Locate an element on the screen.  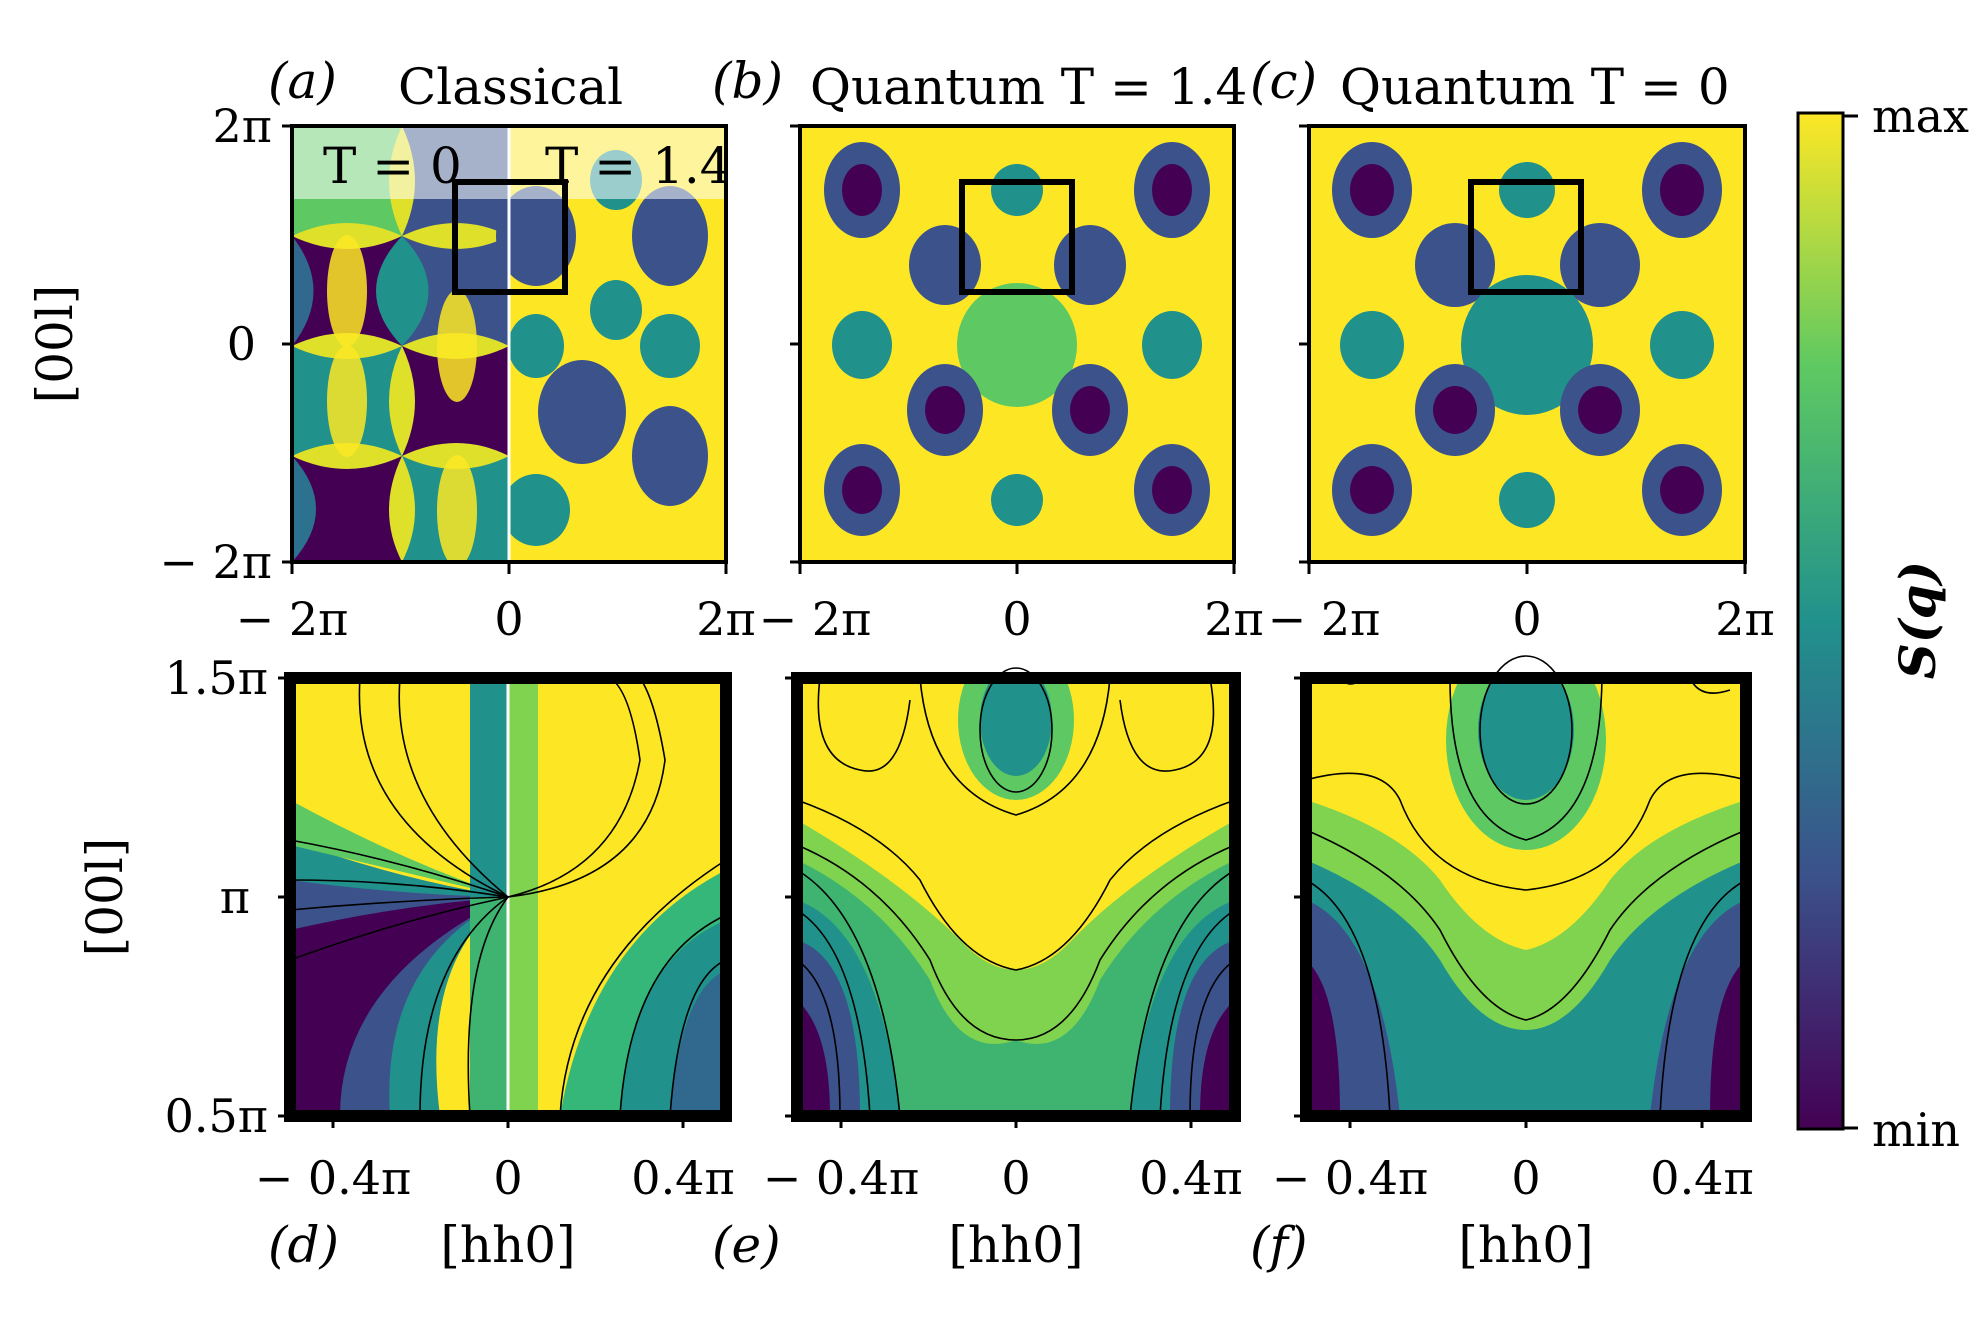
xtick-label-d-0: − 0.4π is located at coordinates (333, 1178).